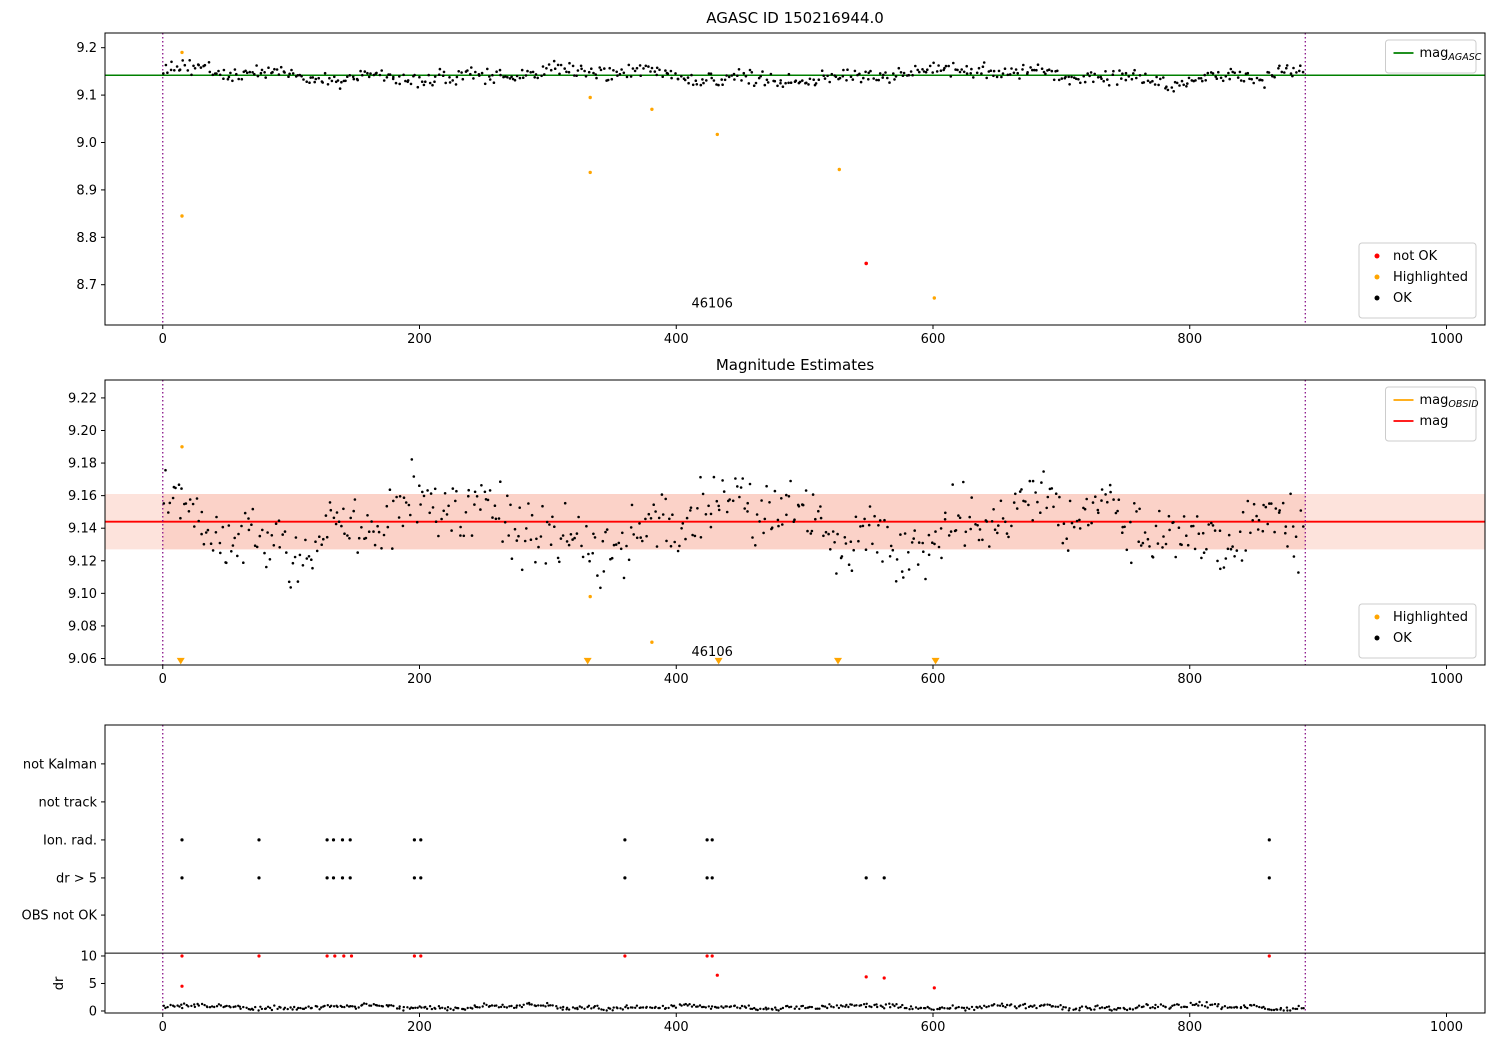 This screenshot has height=1050, width=1500. I want to click on point-dr-not-ok-clipped, so click(625, 956).